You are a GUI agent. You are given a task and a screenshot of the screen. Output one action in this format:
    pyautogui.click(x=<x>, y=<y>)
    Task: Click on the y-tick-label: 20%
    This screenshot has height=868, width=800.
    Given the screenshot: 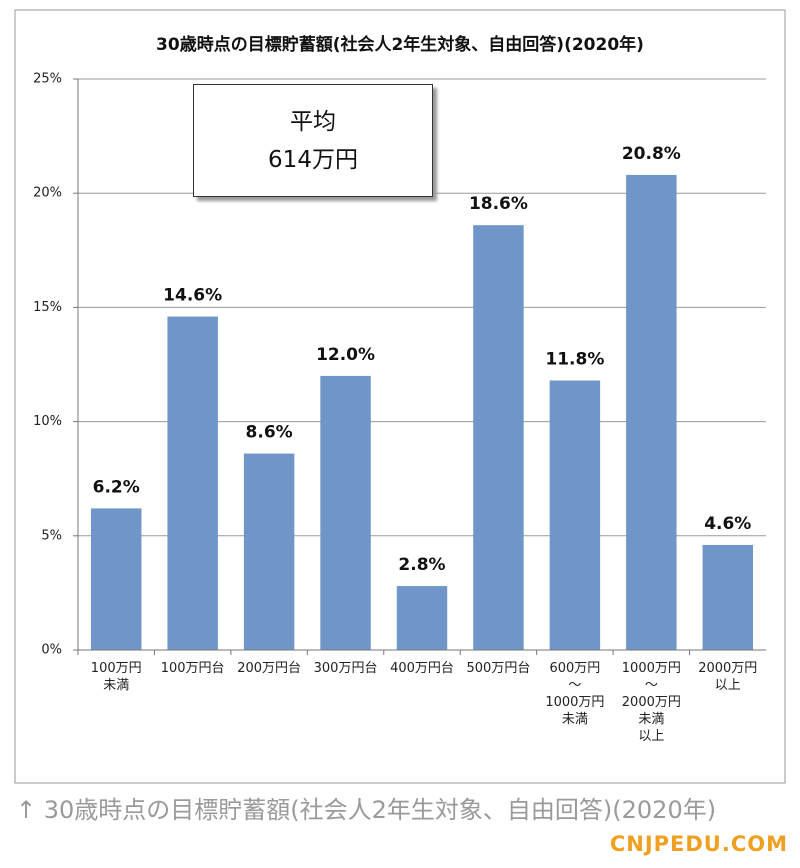 What is the action you would take?
    pyautogui.click(x=47, y=193)
    